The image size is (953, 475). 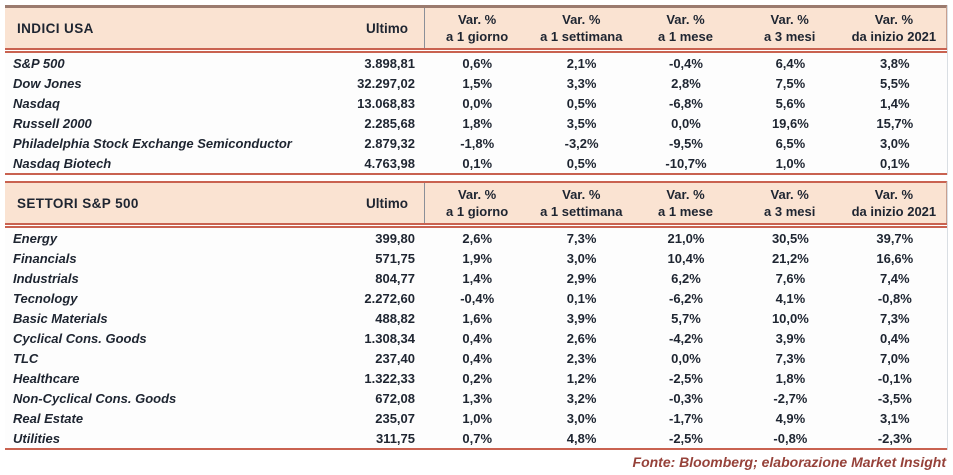 I want to click on var-value: -4,2%, so click(x=686, y=338).